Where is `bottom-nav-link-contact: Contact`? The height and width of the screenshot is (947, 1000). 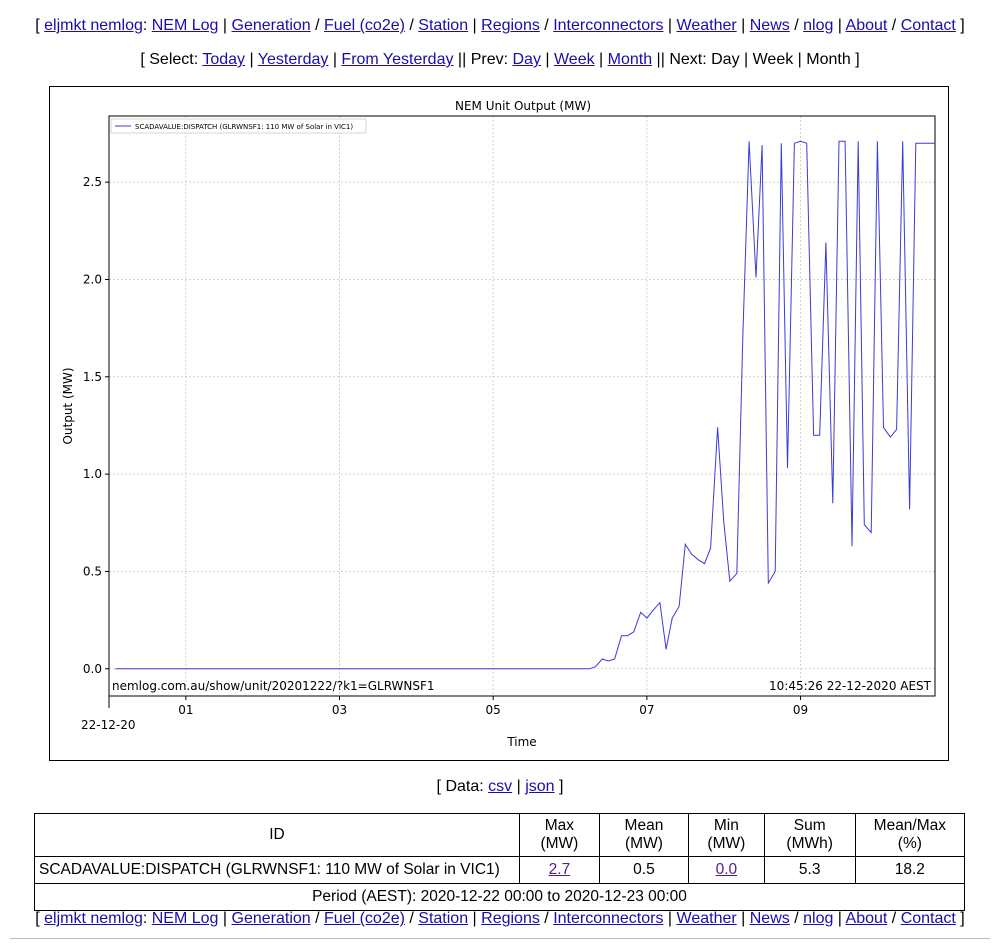 bottom-nav-link-contact: Contact is located at coordinates (928, 918).